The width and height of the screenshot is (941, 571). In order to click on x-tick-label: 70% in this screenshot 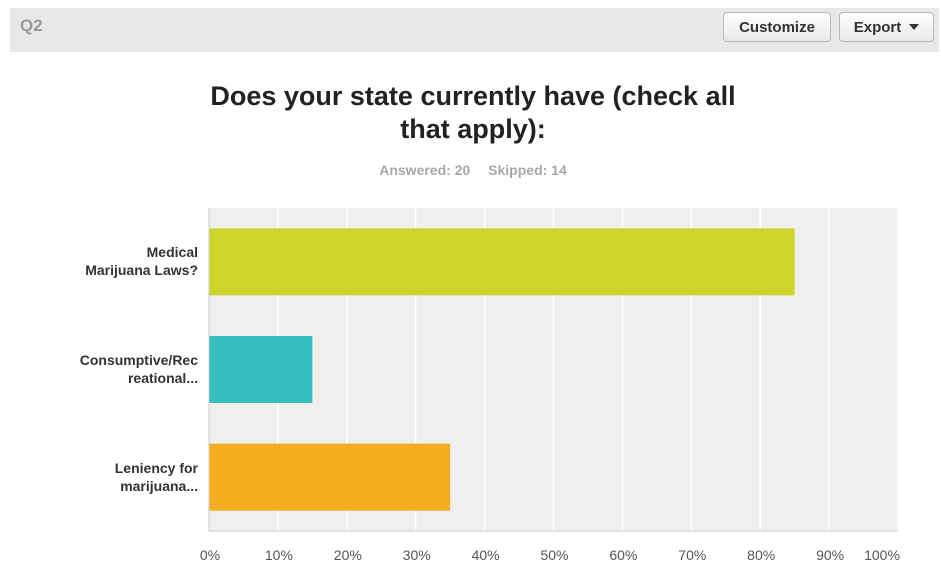, I will do `click(692, 555)`.